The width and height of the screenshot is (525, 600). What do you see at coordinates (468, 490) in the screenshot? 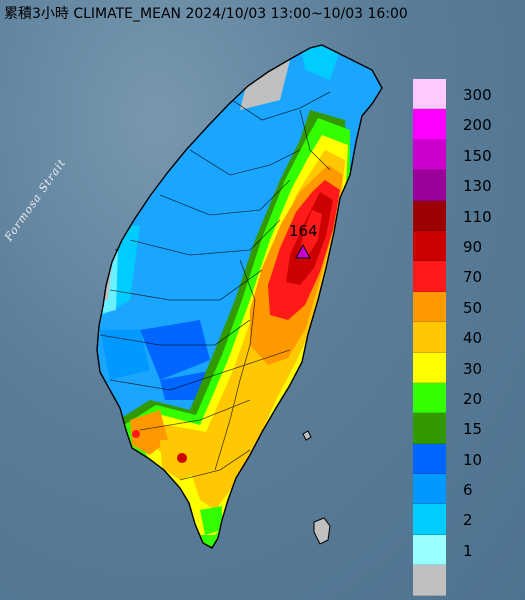
I see `legend-label: 6` at bounding box center [468, 490].